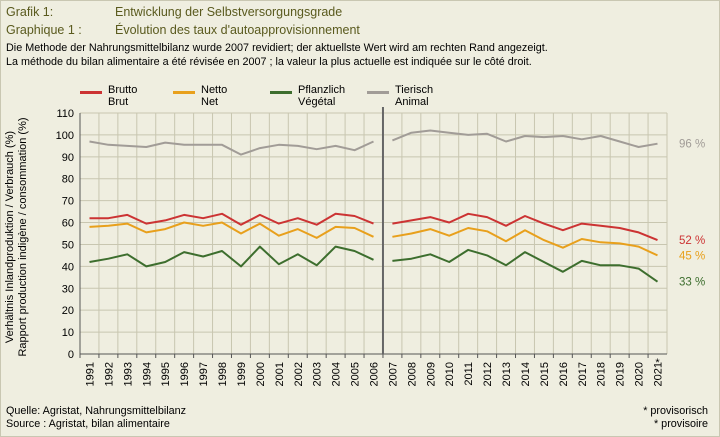 The image size is (720, 437). I want to click on source-fr: Source : Agristat, bilan alimentaire, so click(88, 424).